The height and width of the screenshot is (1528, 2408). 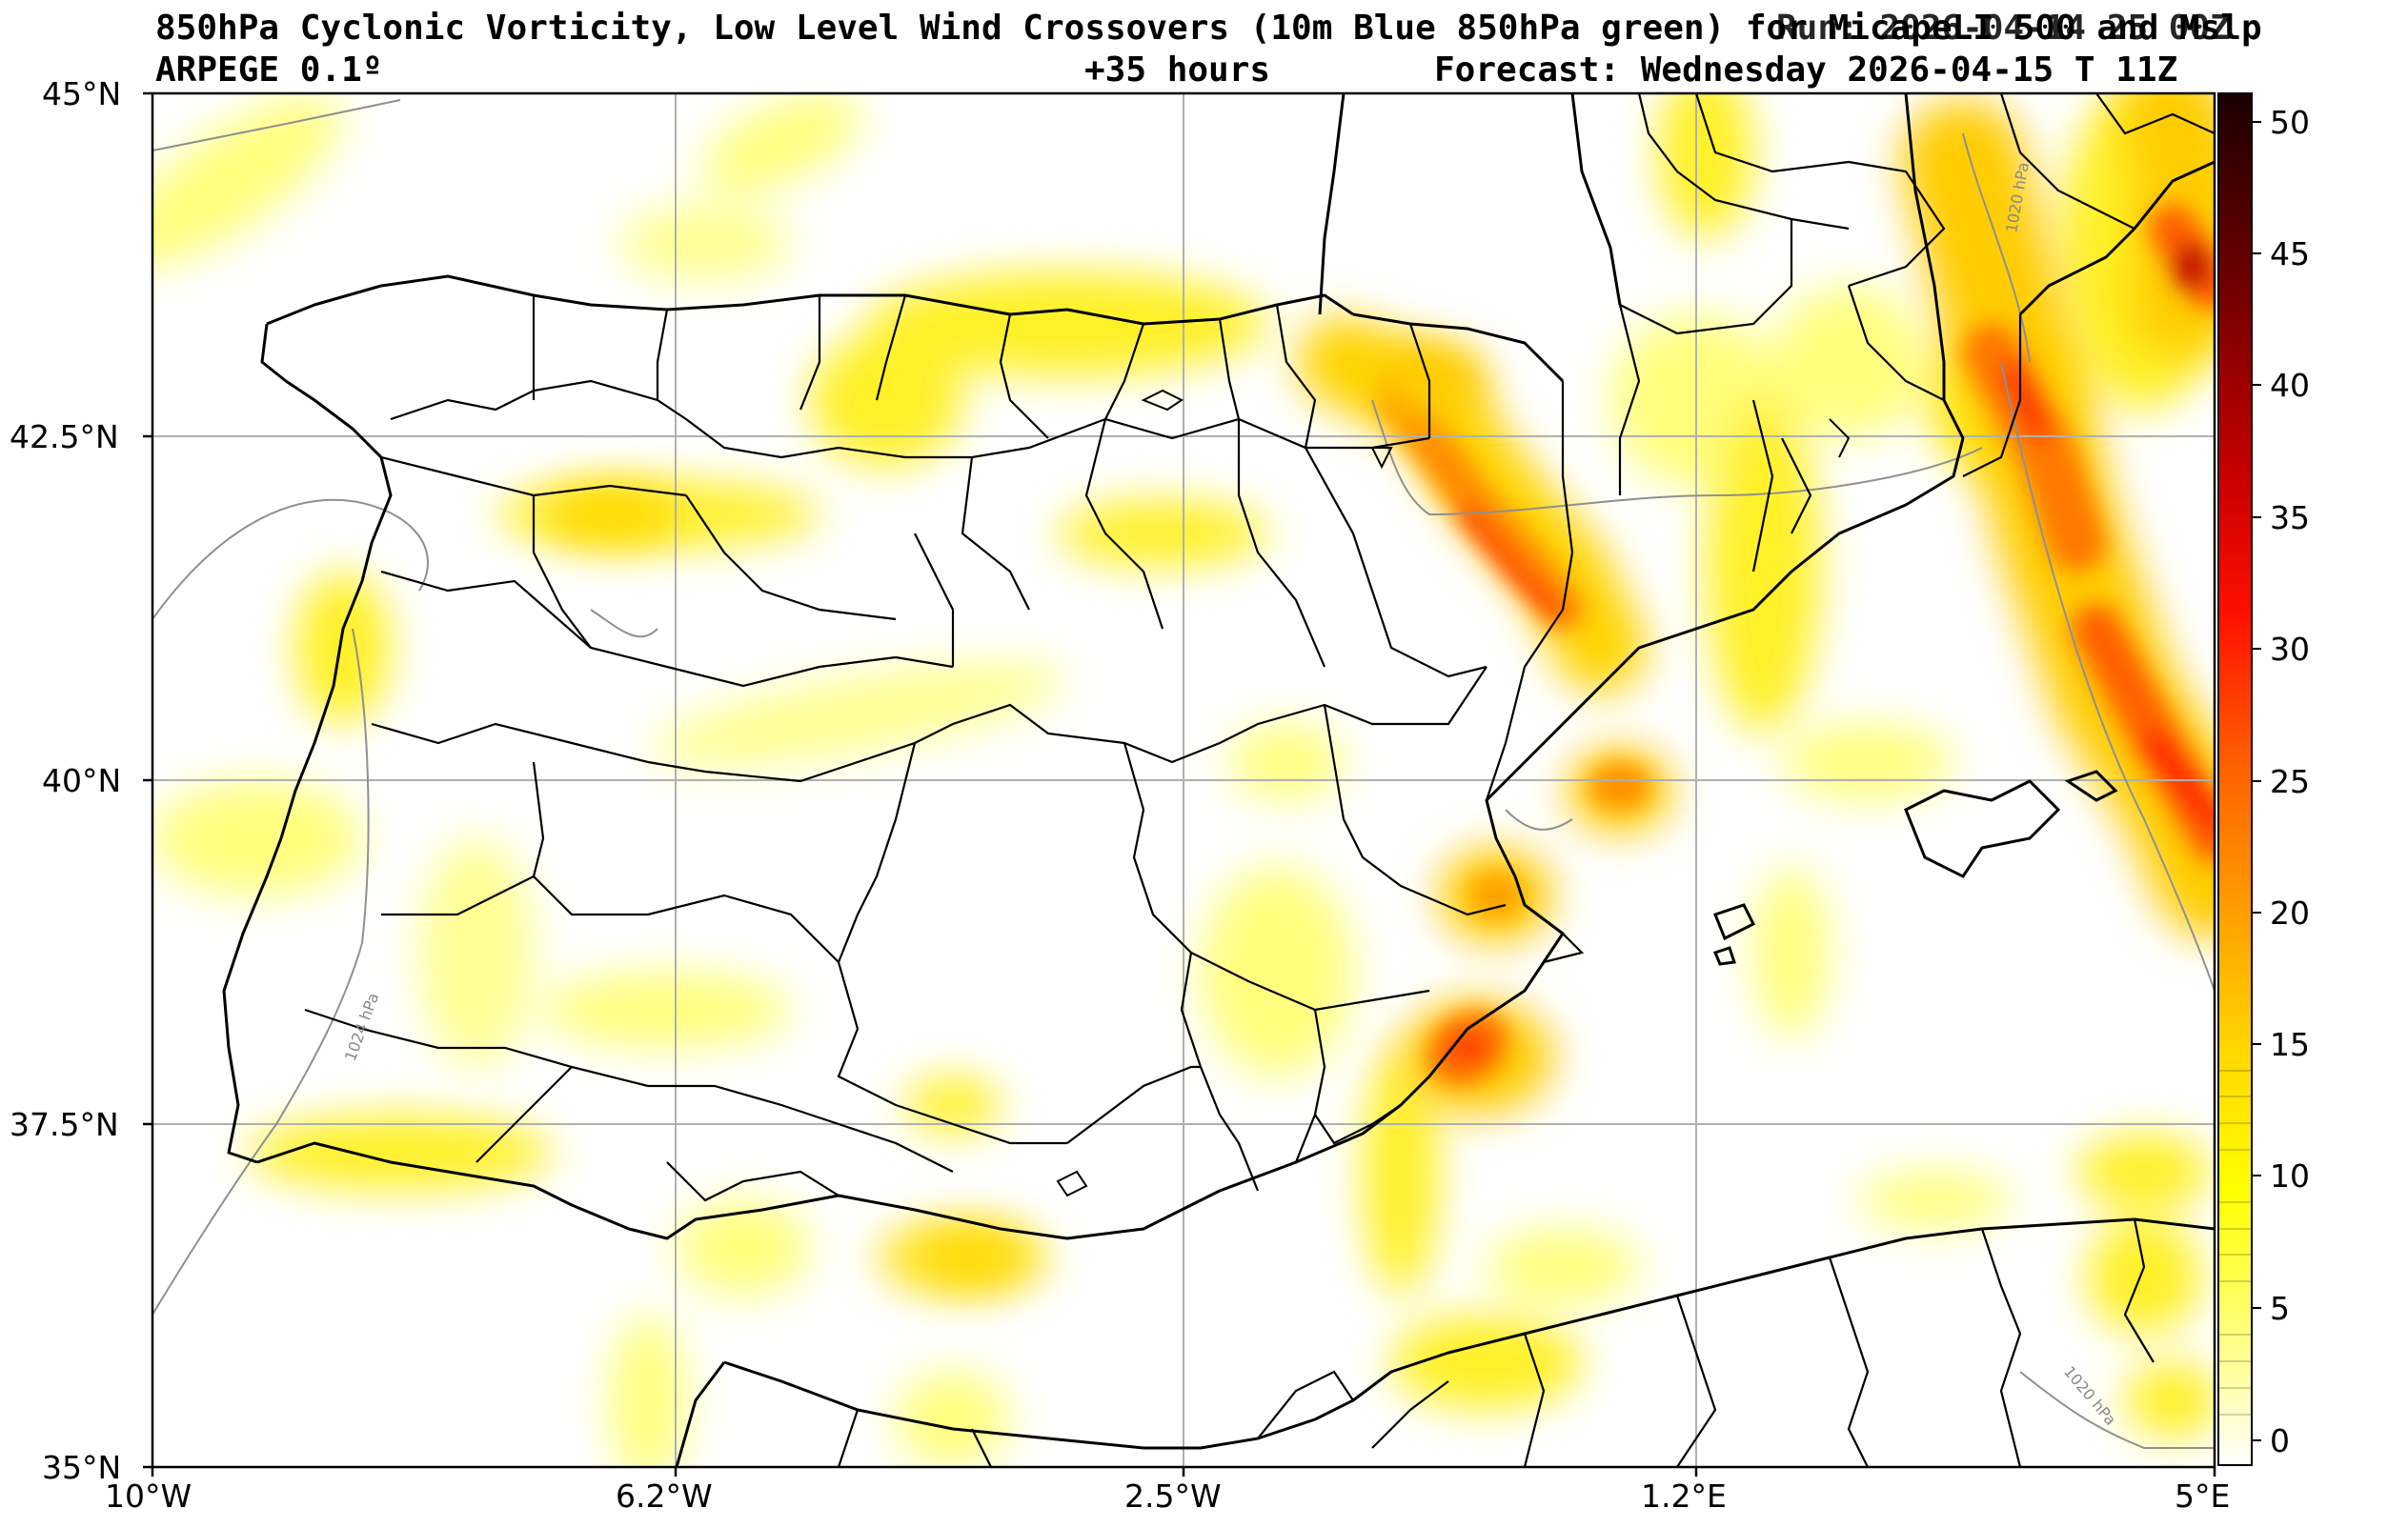 I want to click on colorbar-tick-0: 0, so click(x=2280, y=1440).